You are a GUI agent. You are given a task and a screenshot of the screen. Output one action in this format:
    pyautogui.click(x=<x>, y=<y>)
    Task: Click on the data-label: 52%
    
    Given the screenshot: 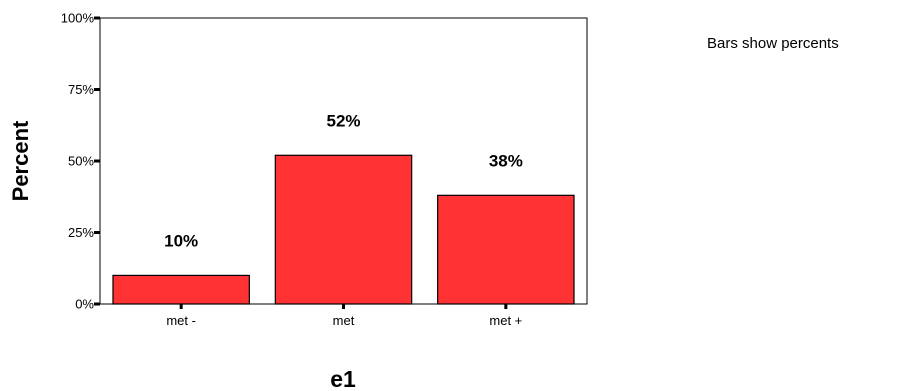 What is the action you would take?
    pyautogui.click(x=343, y=120)
    